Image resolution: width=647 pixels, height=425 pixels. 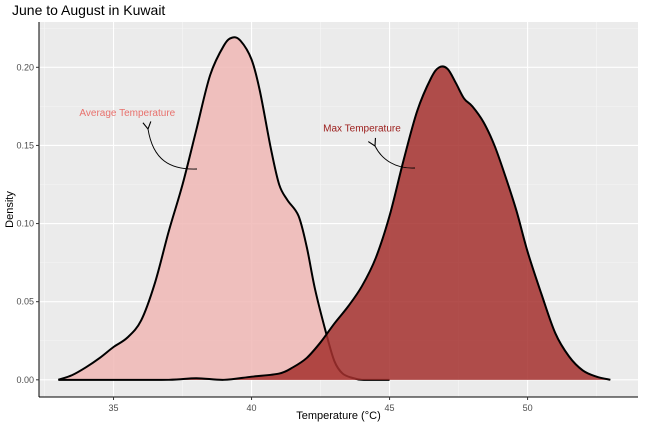 What do you see at coordinates (528, 408) in the screenshot?
I see `x-tick-label: 50` at bounding box center [528, 408].